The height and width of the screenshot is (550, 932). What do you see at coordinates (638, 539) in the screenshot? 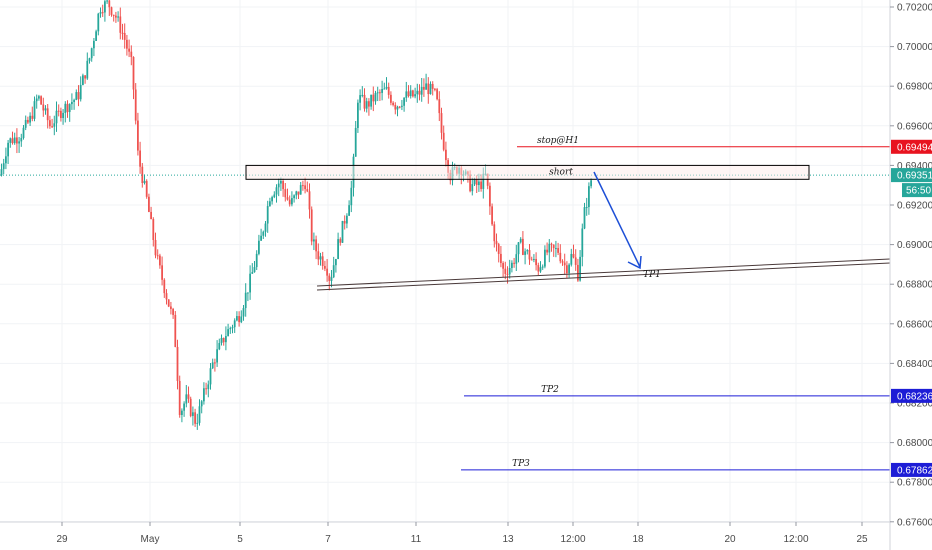
I see `time-tick-label: 18` at bounding box center [638, 539].